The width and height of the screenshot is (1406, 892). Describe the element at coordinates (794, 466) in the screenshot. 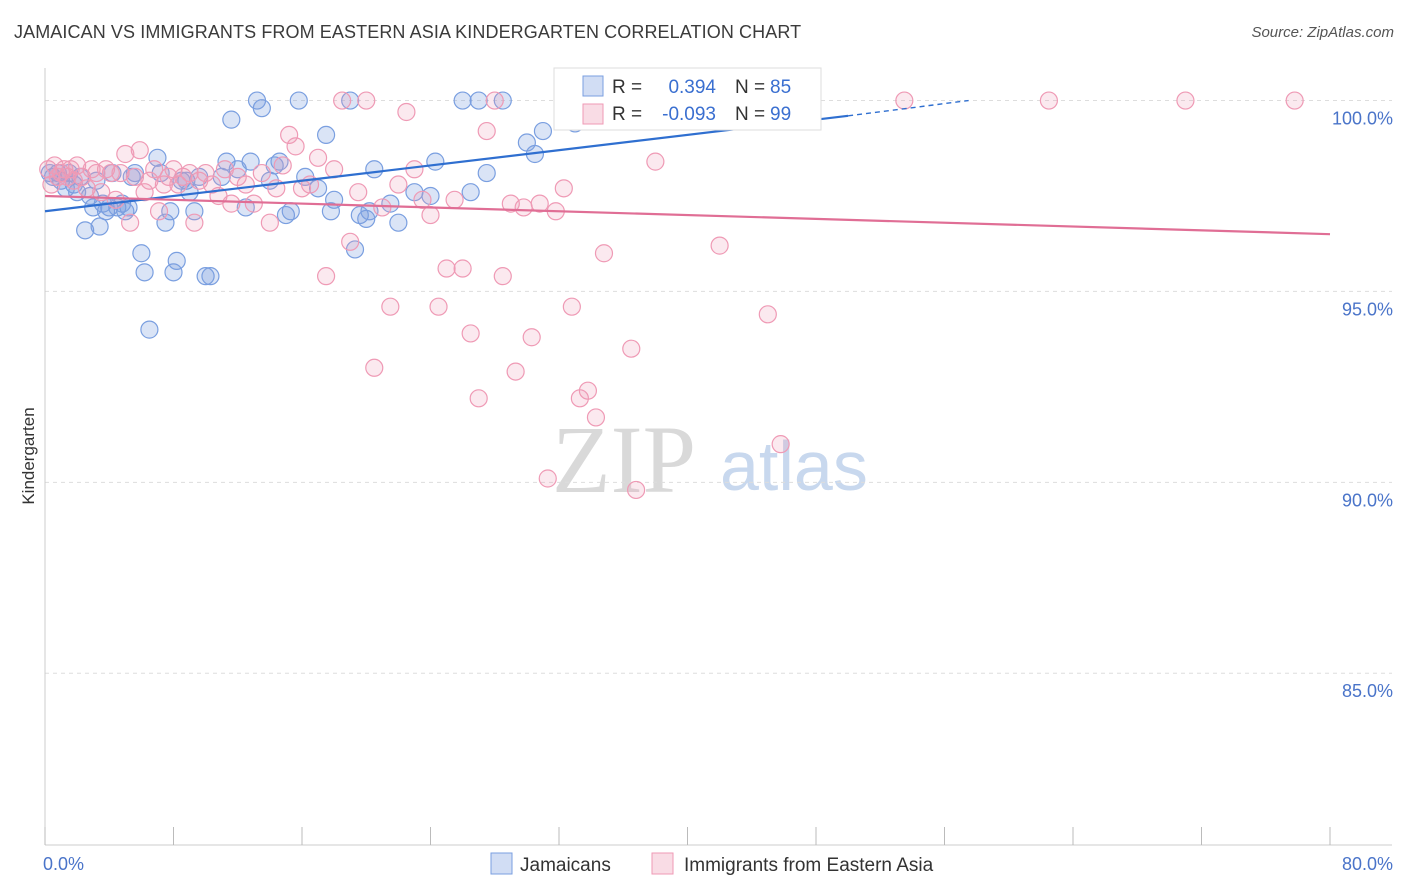

I see `watermark-atlas: atlas` at that location.